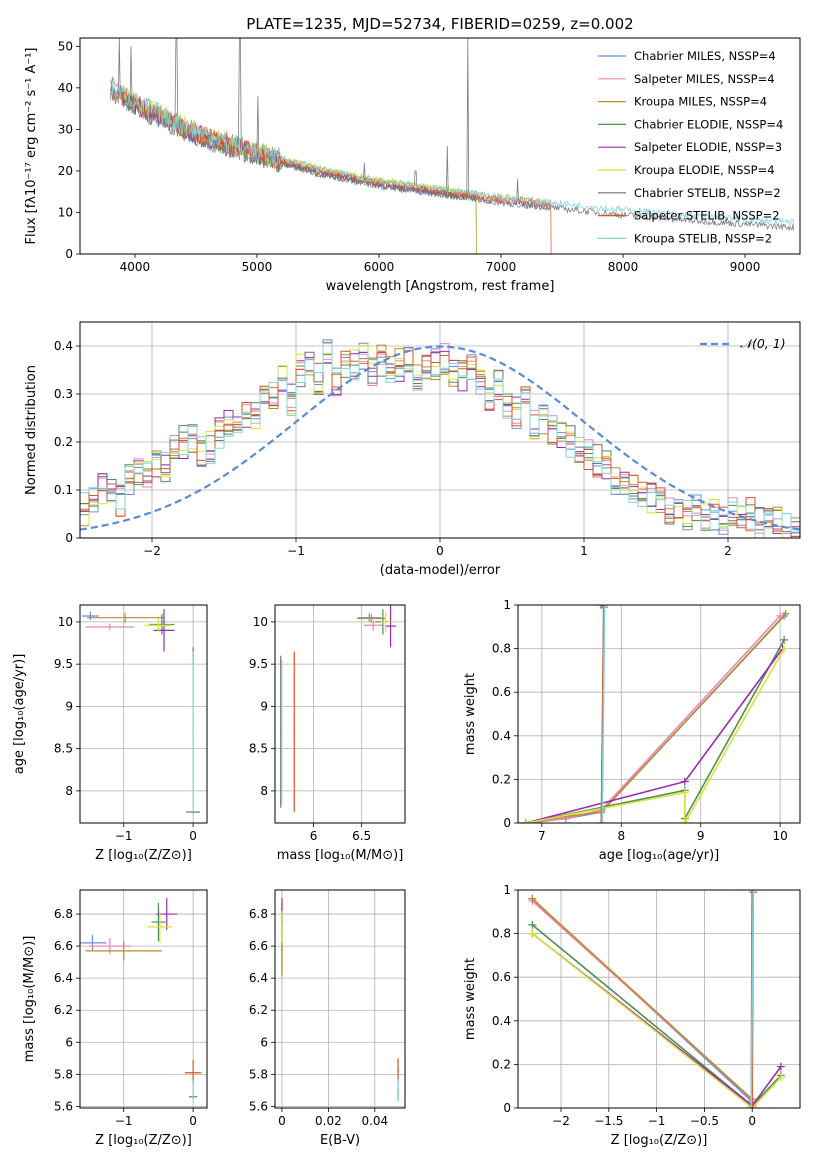  What do you see at coordinates (63, 664) in the screenshot?
I see `y-tick-label: 9.5` at bounding box center [63, 664].